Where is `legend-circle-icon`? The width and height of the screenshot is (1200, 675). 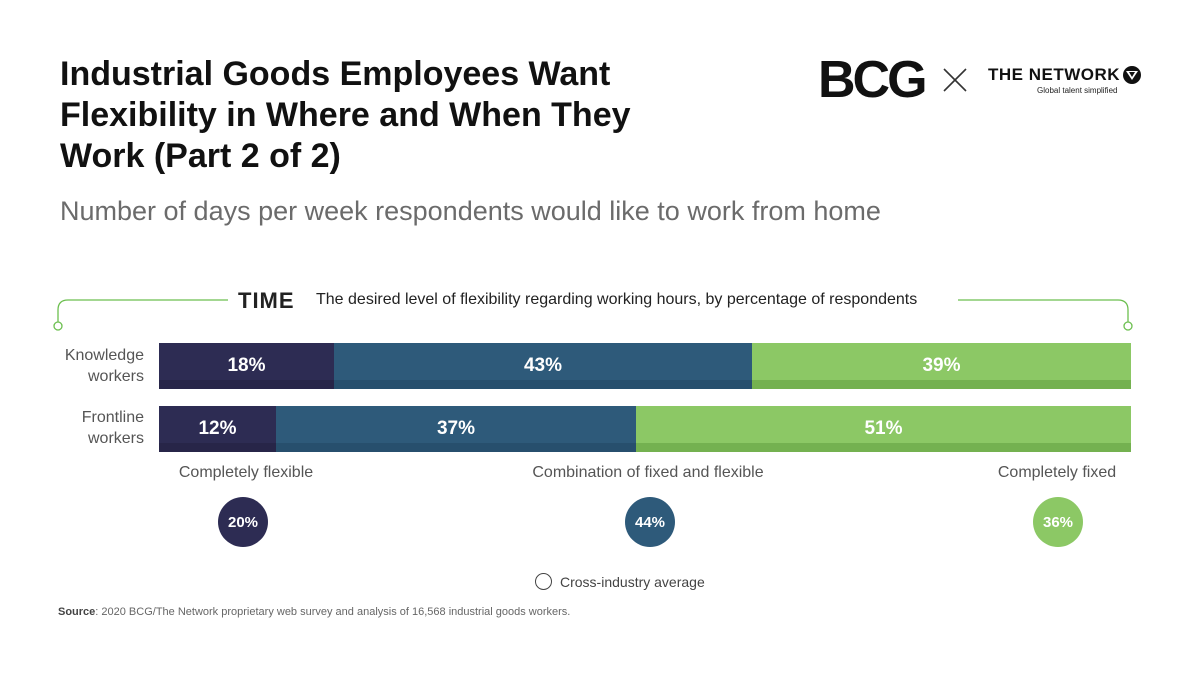
legend-circle-icon is located at coordinates (543, 581).